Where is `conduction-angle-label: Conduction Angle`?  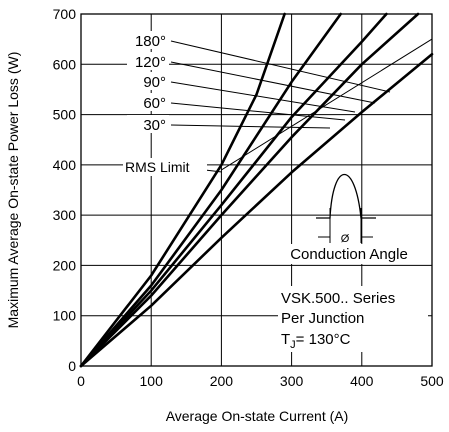
conduction-angle-label: Conduction Angle is located at coordinates (349, 254).